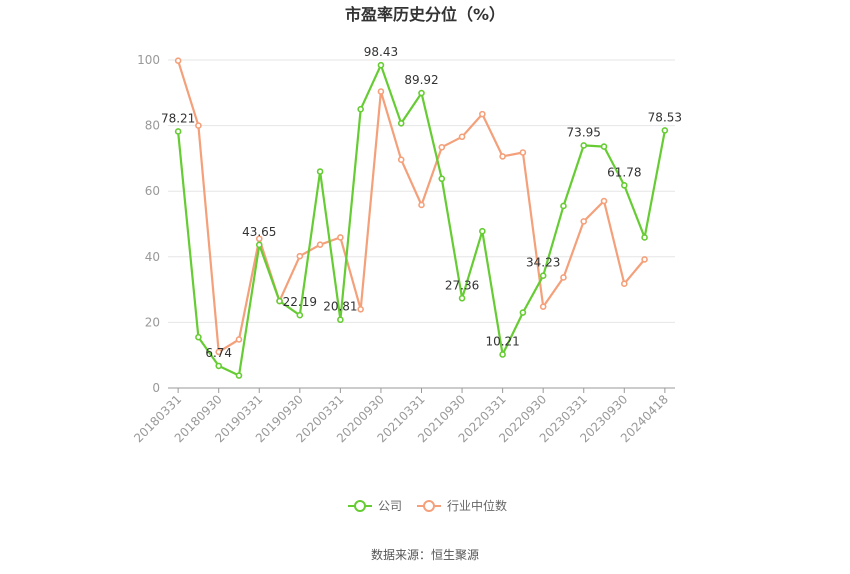 This screenshot has height=574, width=850. What do you see at coordinates (390, 506) in the screenshot?
I see `legend-item-label: 公司` at bounding box center [390, 506].